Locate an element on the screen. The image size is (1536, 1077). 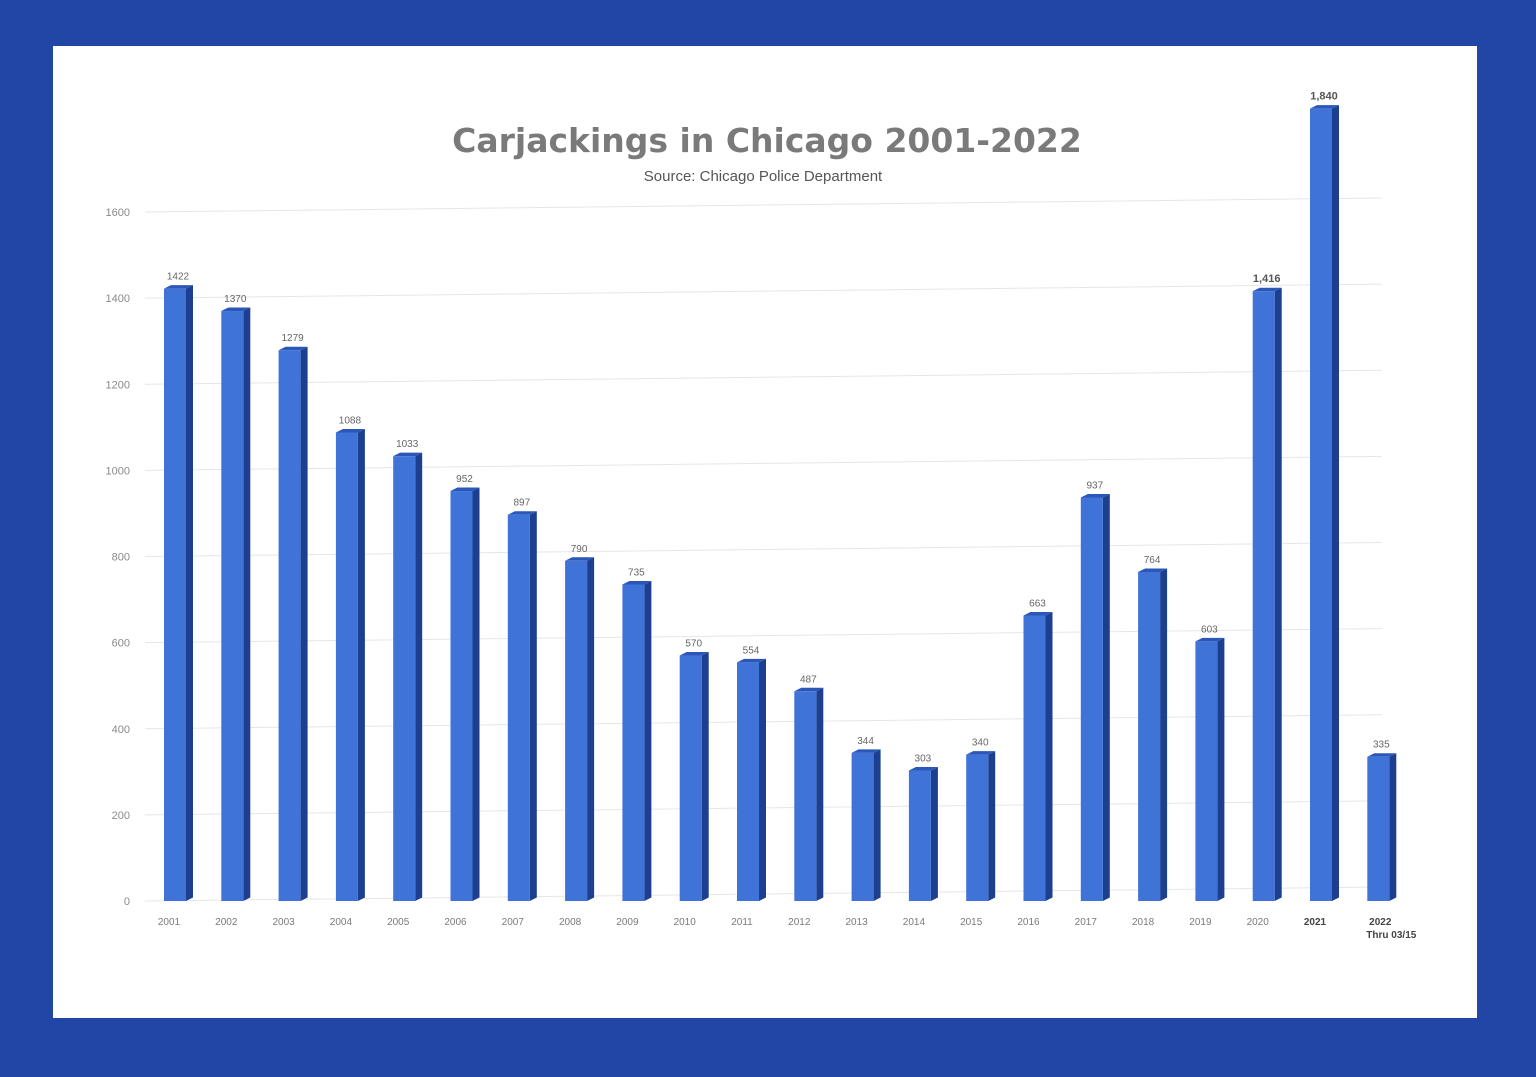
x-tick-label-2016: 2016 is located at coordinates (1028, 922).